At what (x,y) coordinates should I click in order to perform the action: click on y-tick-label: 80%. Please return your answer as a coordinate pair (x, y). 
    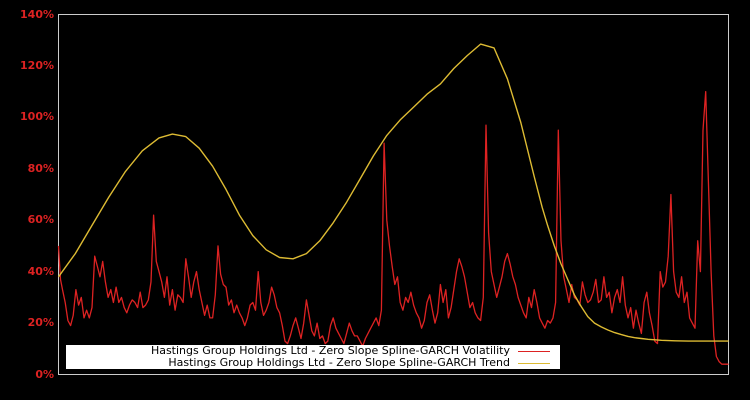
    Looking at the image, I should click on (40, 168).